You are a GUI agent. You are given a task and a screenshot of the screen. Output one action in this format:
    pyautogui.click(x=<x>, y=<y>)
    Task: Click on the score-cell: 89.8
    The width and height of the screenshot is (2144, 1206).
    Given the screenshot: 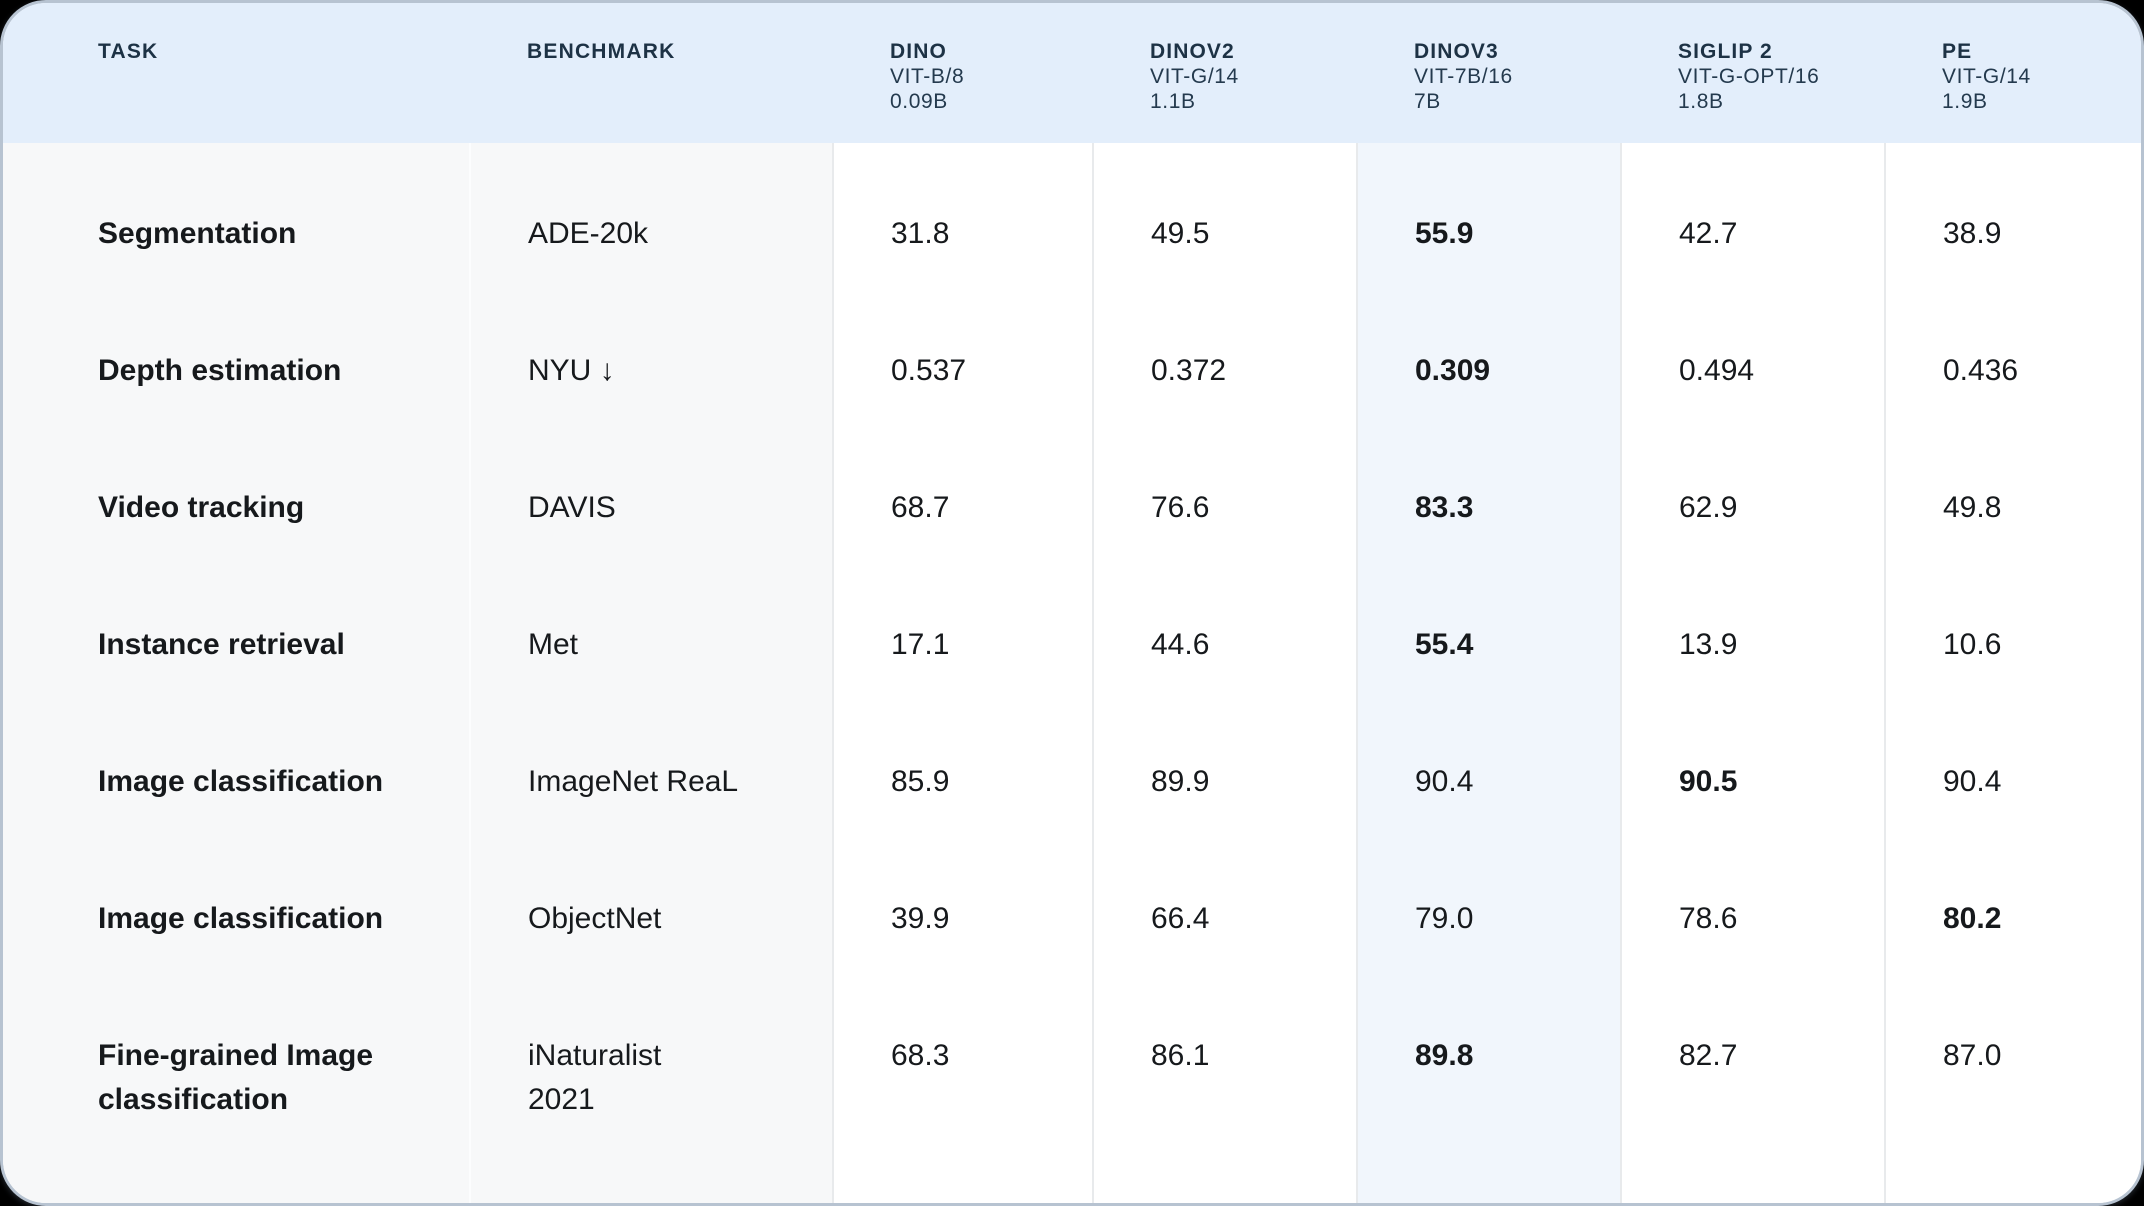 What is the action you would take?
    pyautogui.click(x=1488, y=1084)
    